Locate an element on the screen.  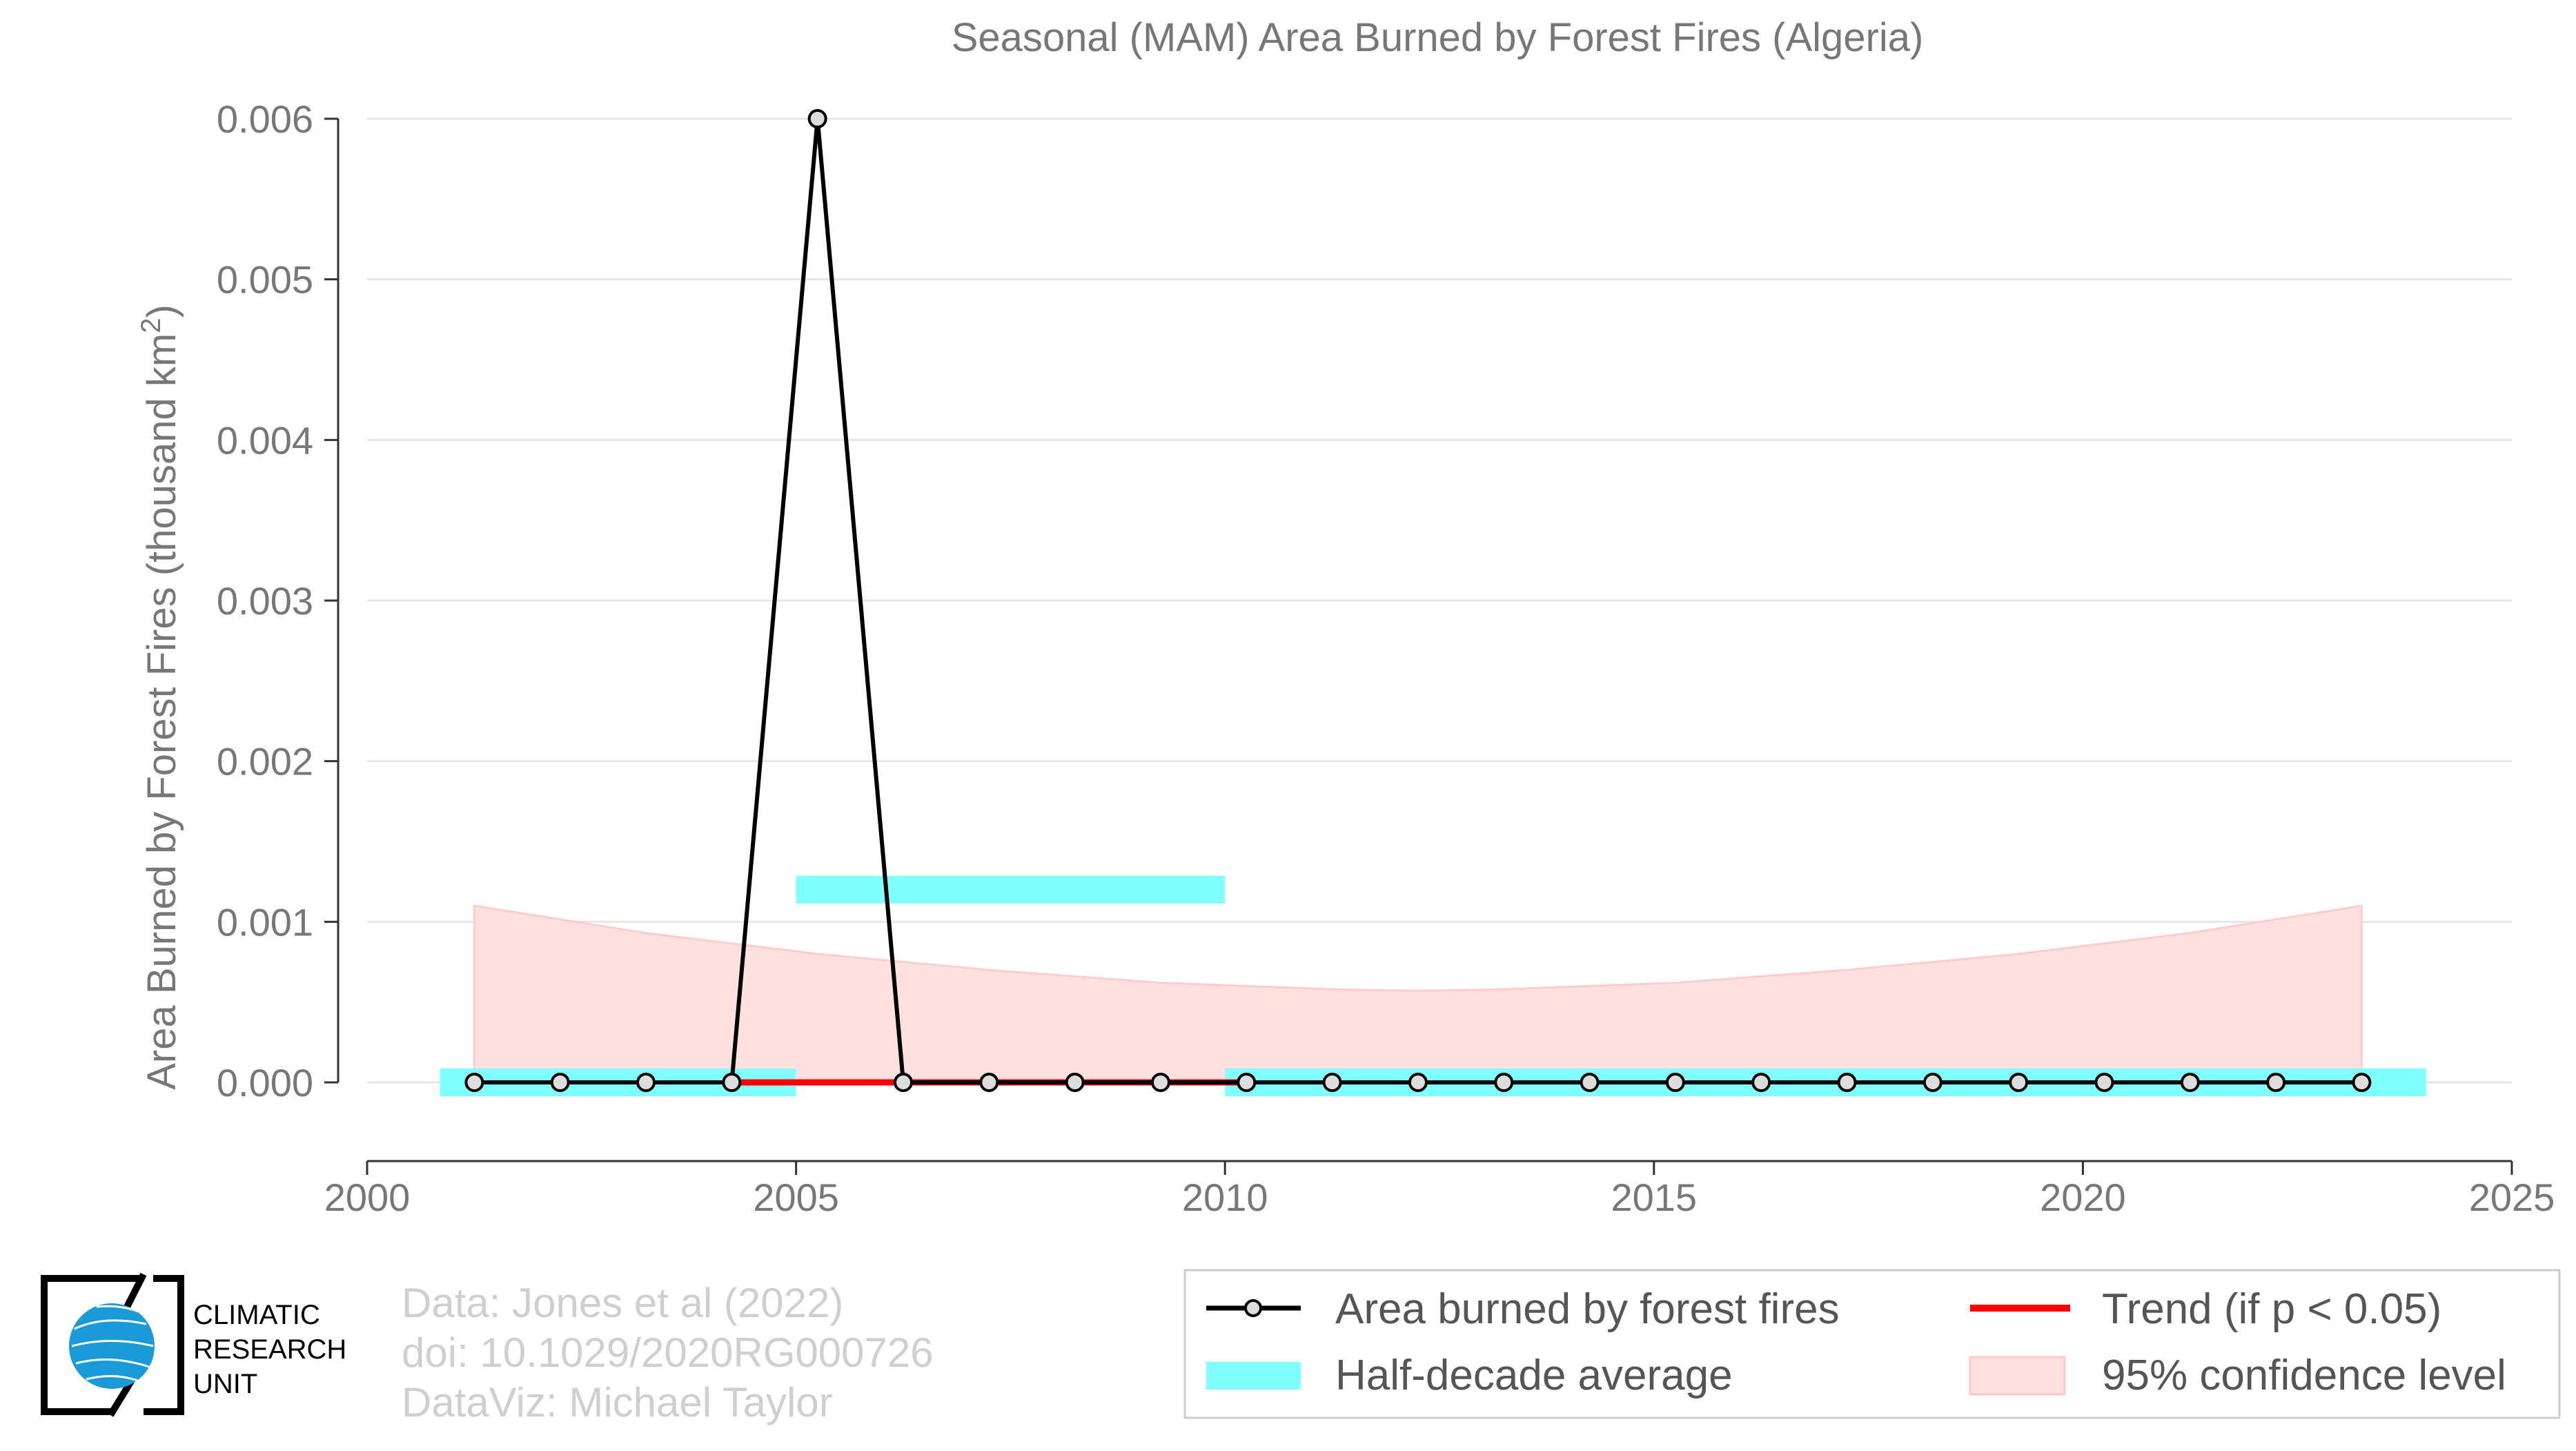
legend-item-confidence: 95% confidence level is located at coordinates (2237, 1375).